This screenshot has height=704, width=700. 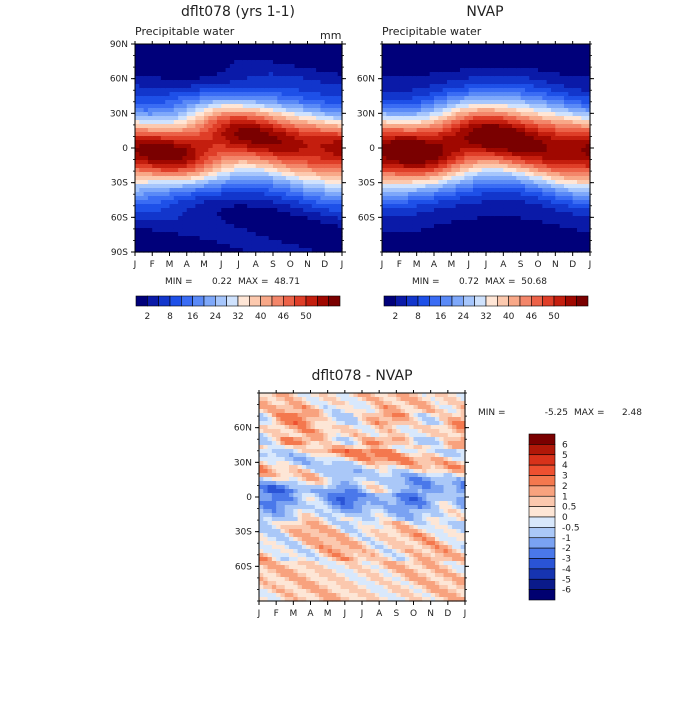 What do you see at coordinates (186, 301) in the screenshot?
I see `colorbar-swatch` at bounding box center [186, 301].